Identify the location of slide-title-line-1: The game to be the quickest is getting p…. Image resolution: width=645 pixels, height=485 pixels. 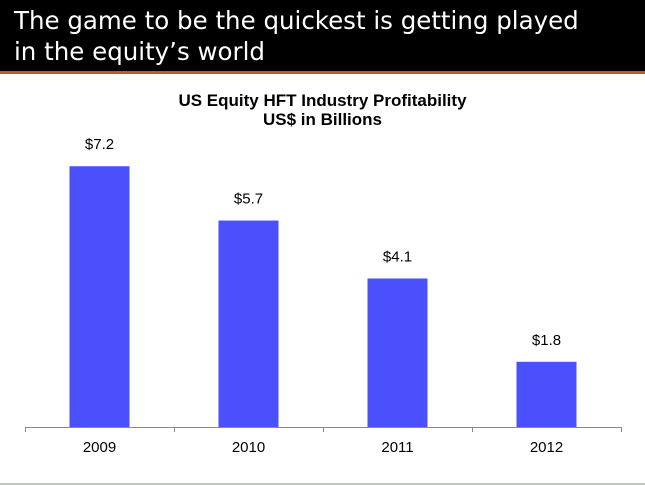
(296, 20).